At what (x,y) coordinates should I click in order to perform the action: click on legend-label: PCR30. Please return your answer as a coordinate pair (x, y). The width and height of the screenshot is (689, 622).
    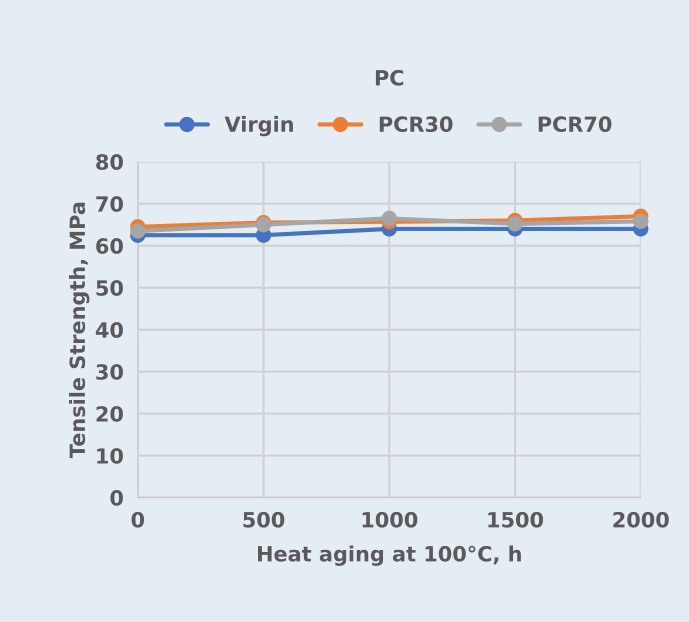
    Looking at the image, I should click on (416, 124).